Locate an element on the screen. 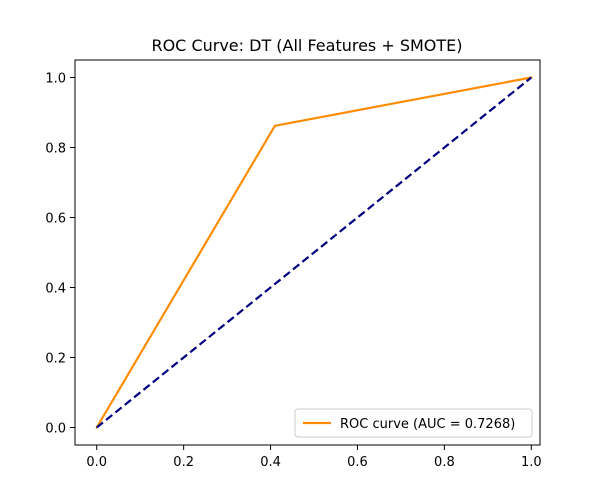 This screenshot has height=500, width=600. x-tick-label: 0.2 is located at coordinates (183, 462).